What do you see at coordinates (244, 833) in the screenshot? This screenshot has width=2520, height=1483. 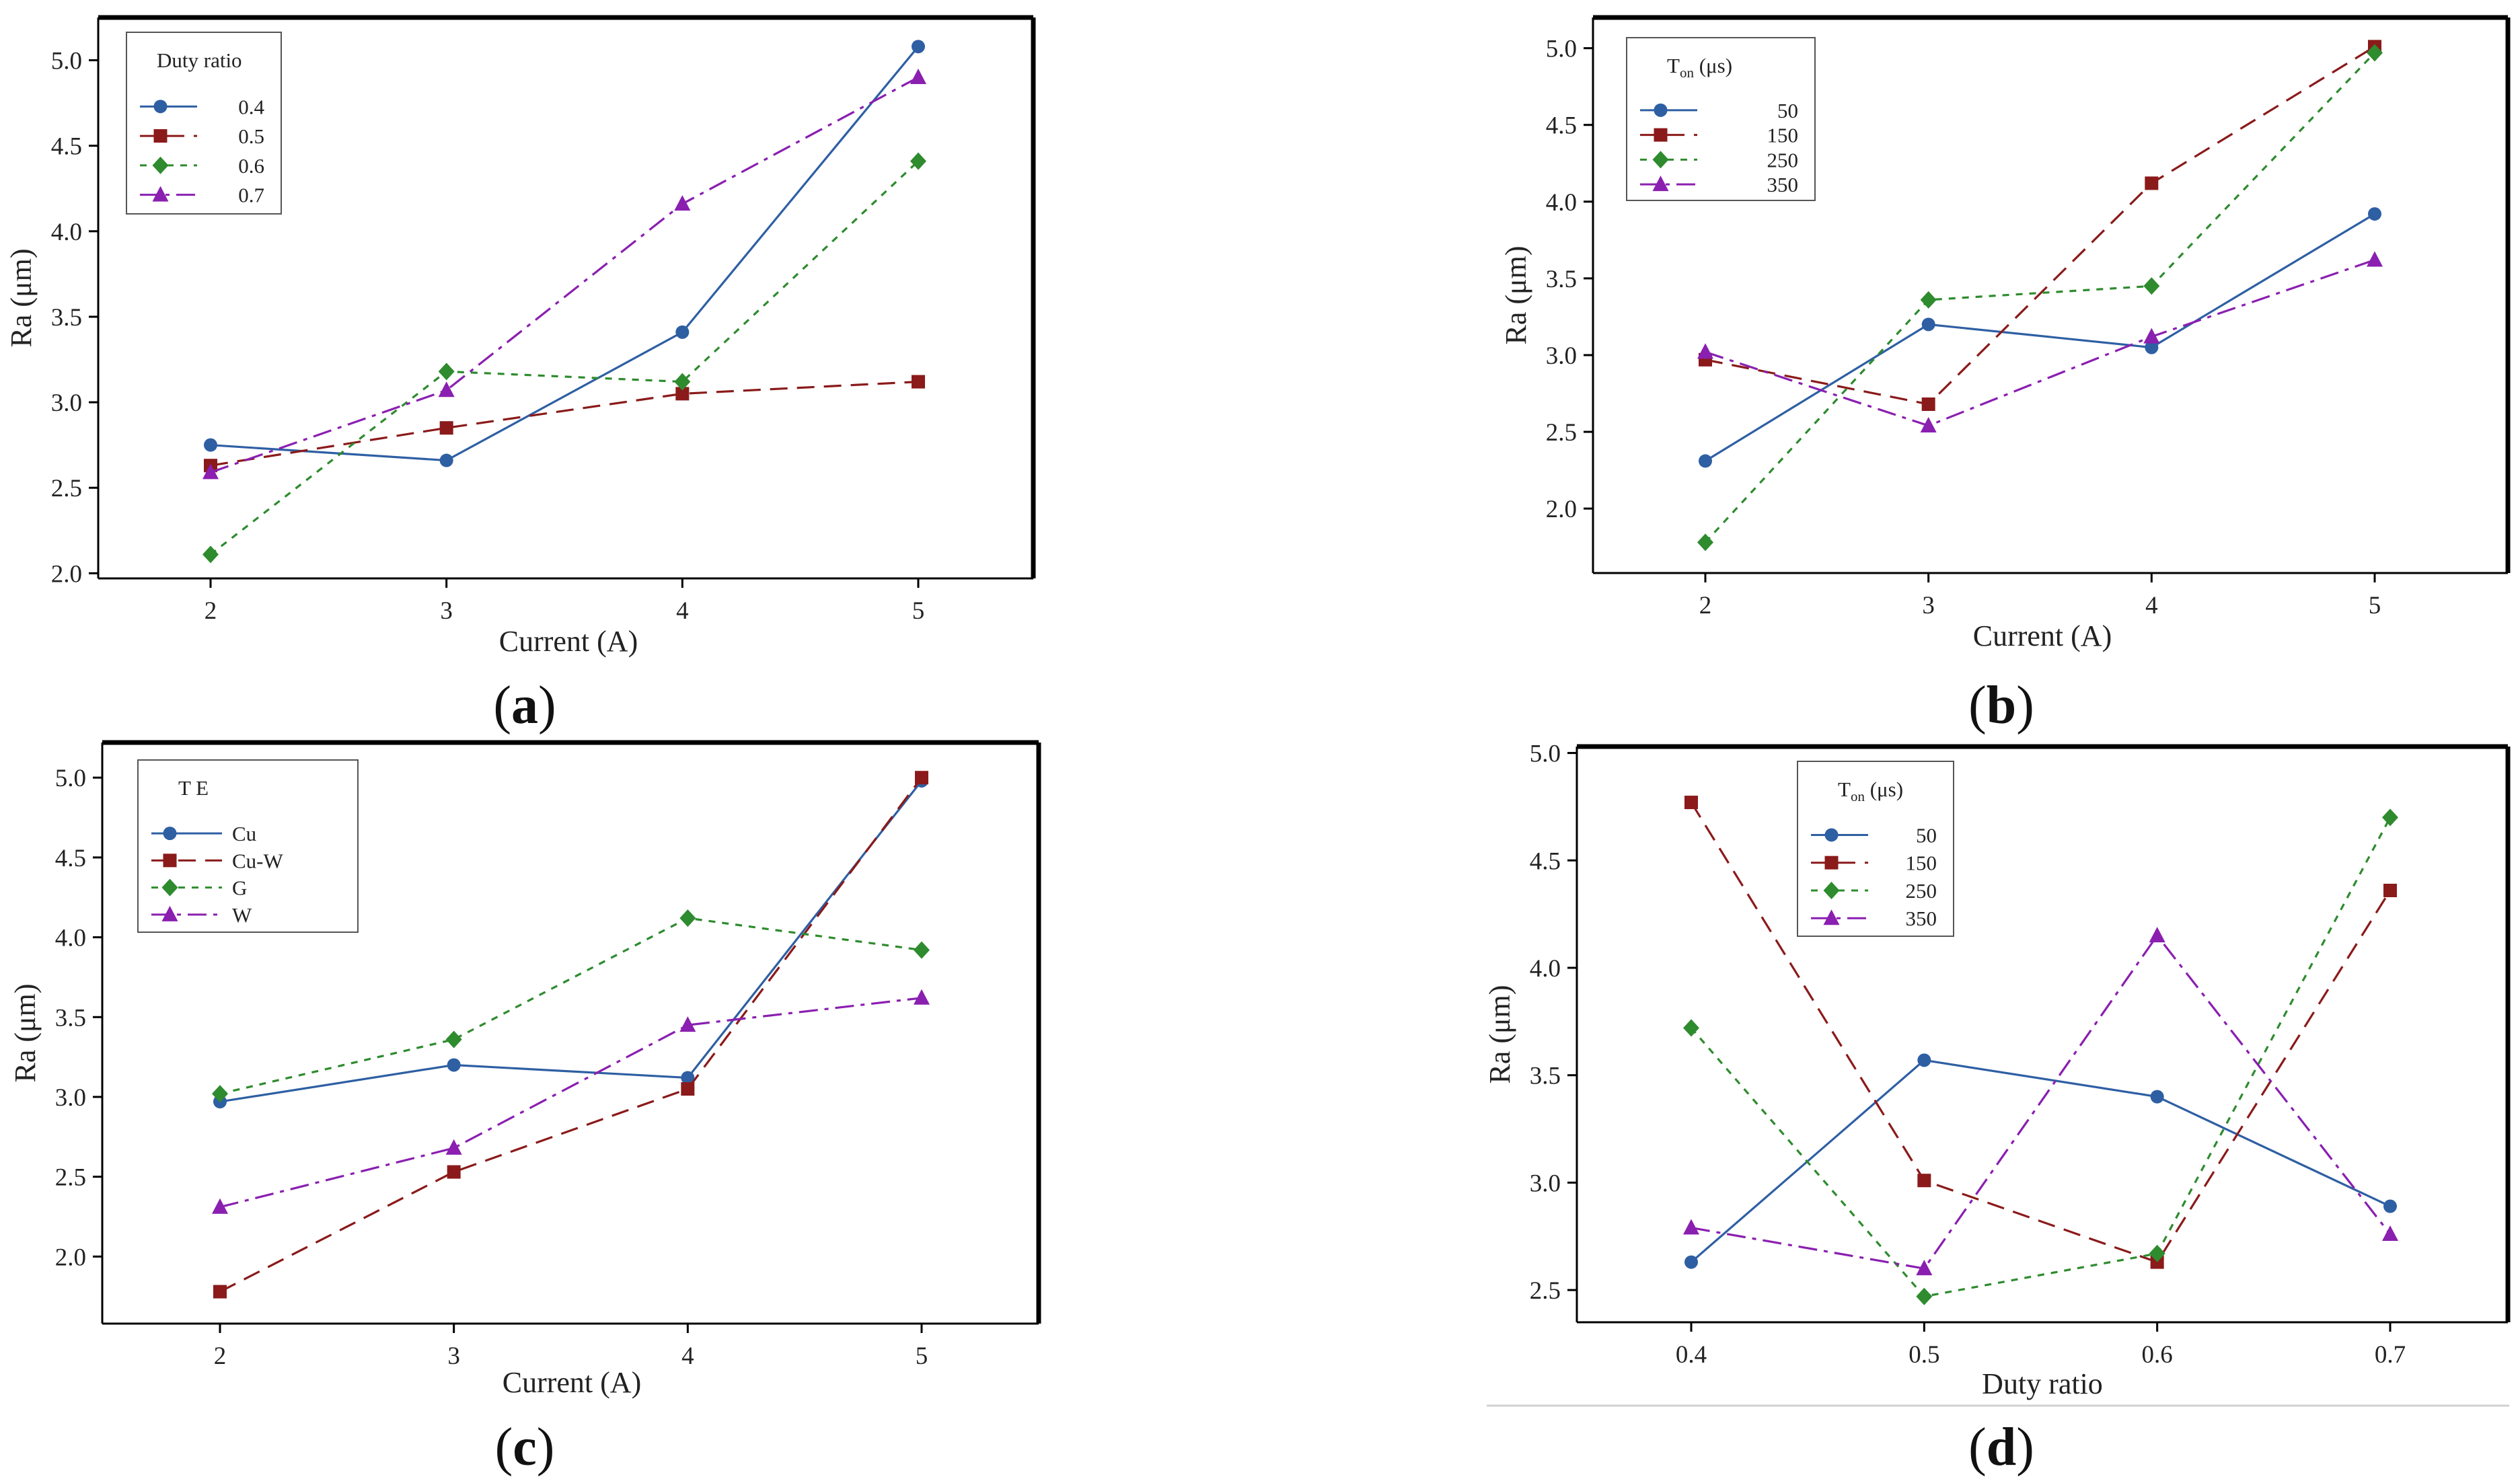 I see `legend-entry-label: Cu` at bounding box center [244, 833].